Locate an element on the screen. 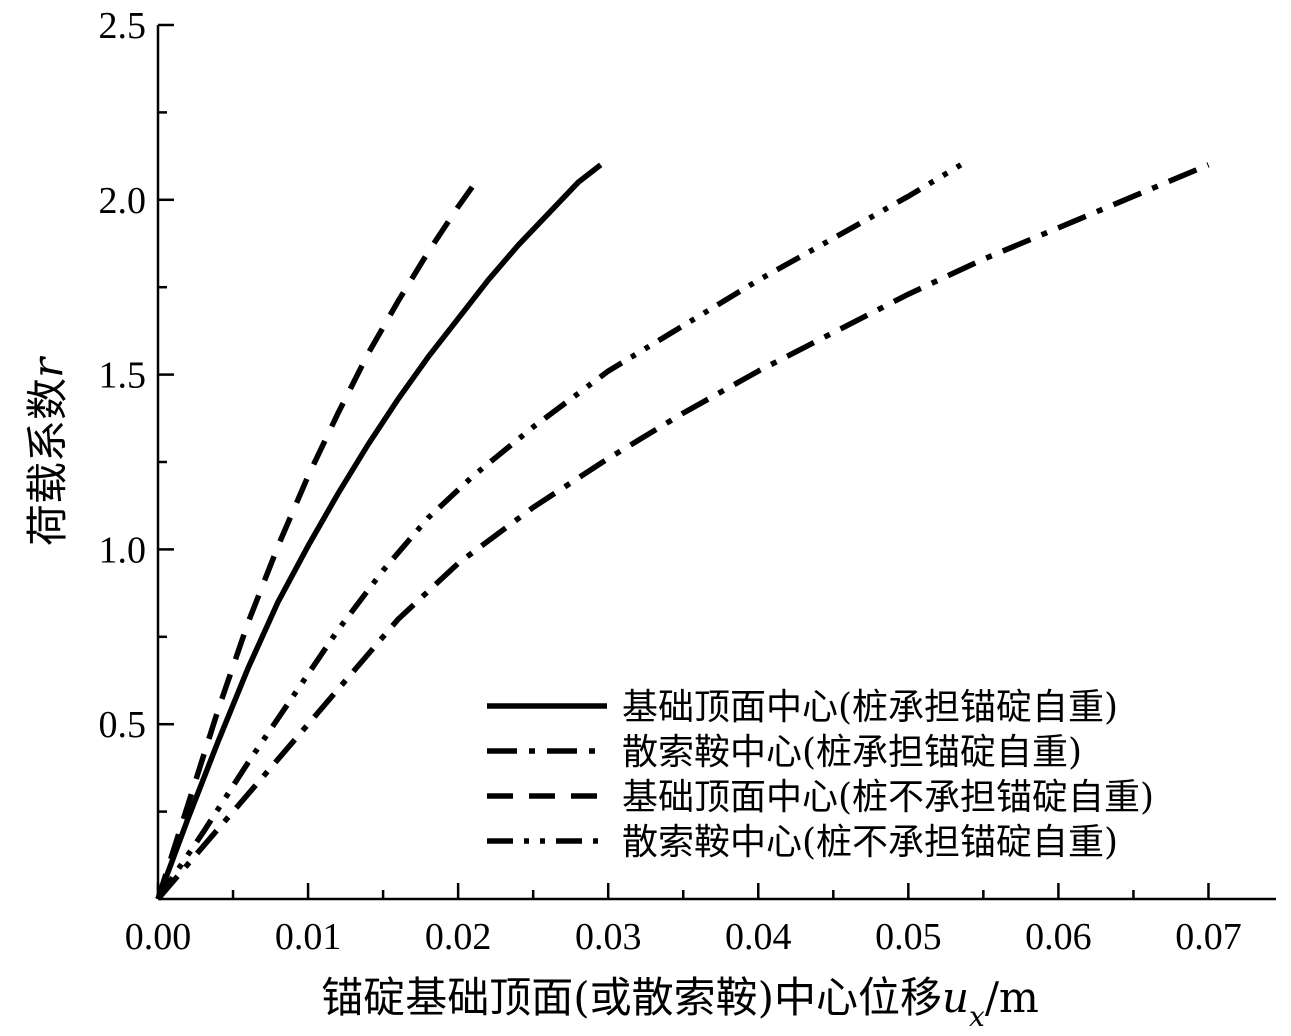 The image size is (1291, 1036). x-tick-label: 0.04 is located at coordinates (758, 937).